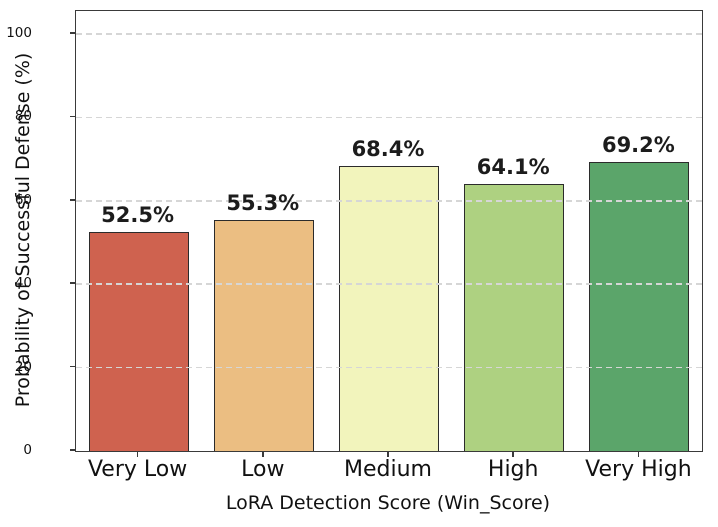  What do you see at coordinates (263, 203) in the screenshot?
I see `bar-value-label: 55.3%` at bounding box center [263, 203].